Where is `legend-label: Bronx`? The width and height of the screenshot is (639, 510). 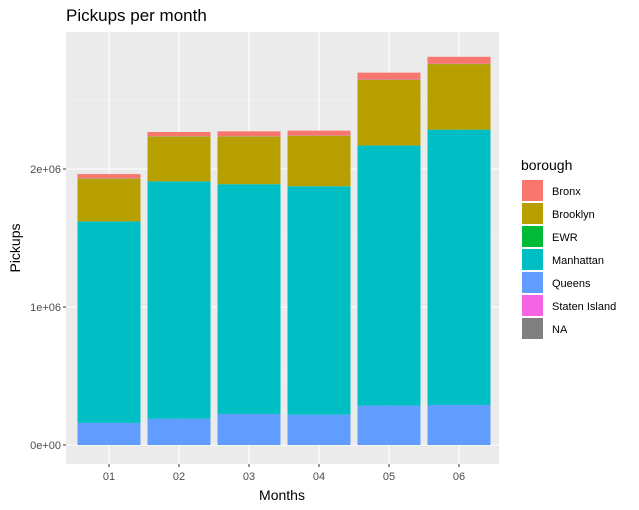
legend-label: Bronx is located at coordinates (566, 192).